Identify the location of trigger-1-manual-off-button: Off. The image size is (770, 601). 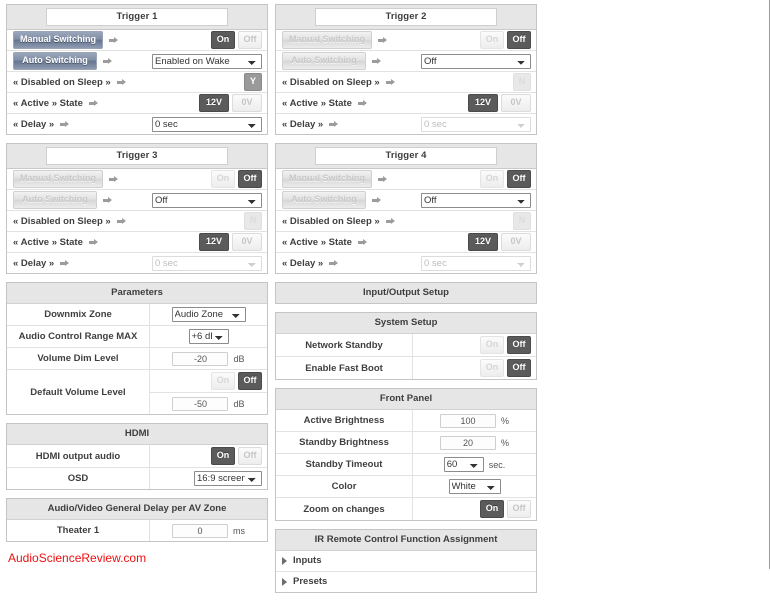
(250, 40).